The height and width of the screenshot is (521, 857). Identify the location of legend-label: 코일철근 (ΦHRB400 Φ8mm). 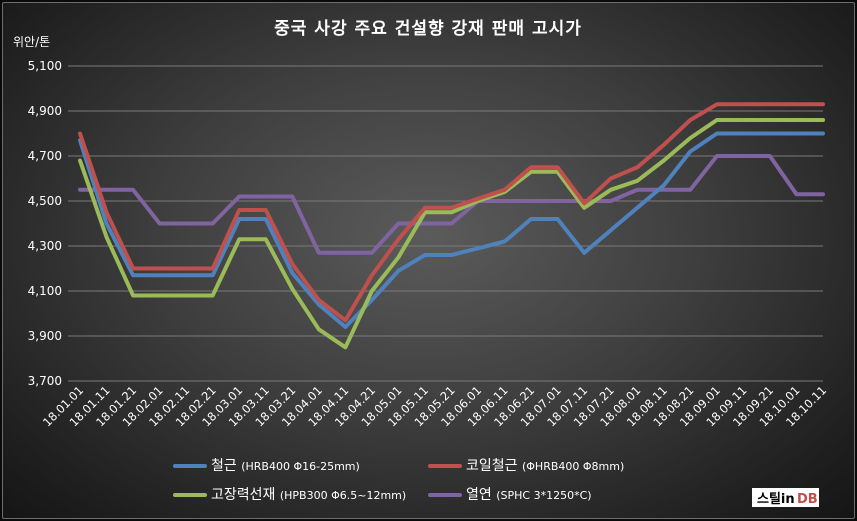
(545, 466).